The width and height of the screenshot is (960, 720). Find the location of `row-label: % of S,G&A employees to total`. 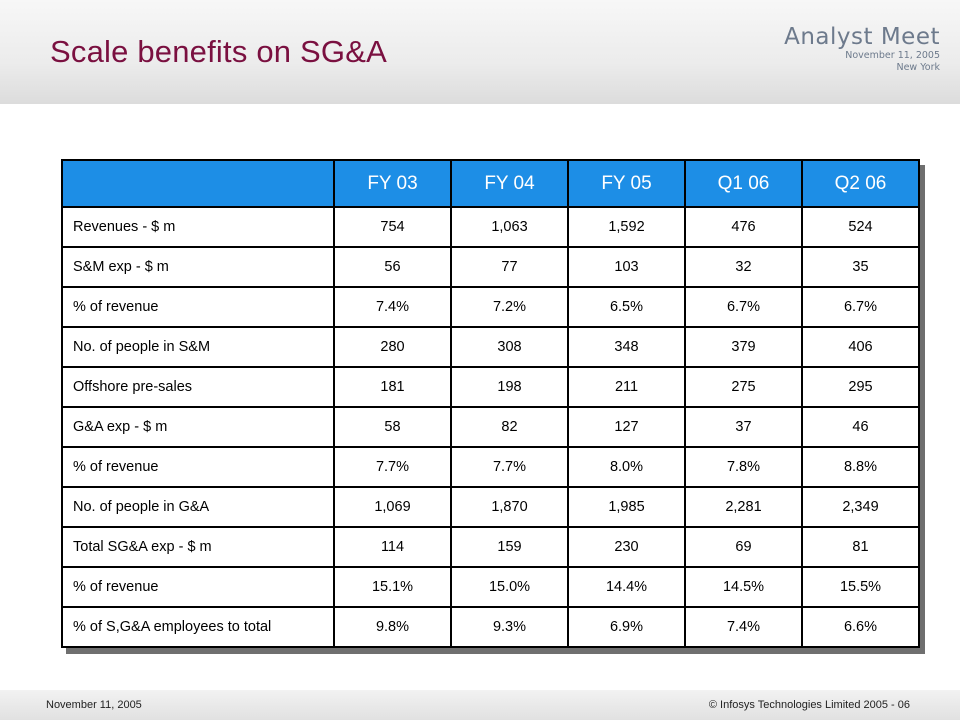

row-label: % of S,G&A employees to total is located at coordinates (198, 627).